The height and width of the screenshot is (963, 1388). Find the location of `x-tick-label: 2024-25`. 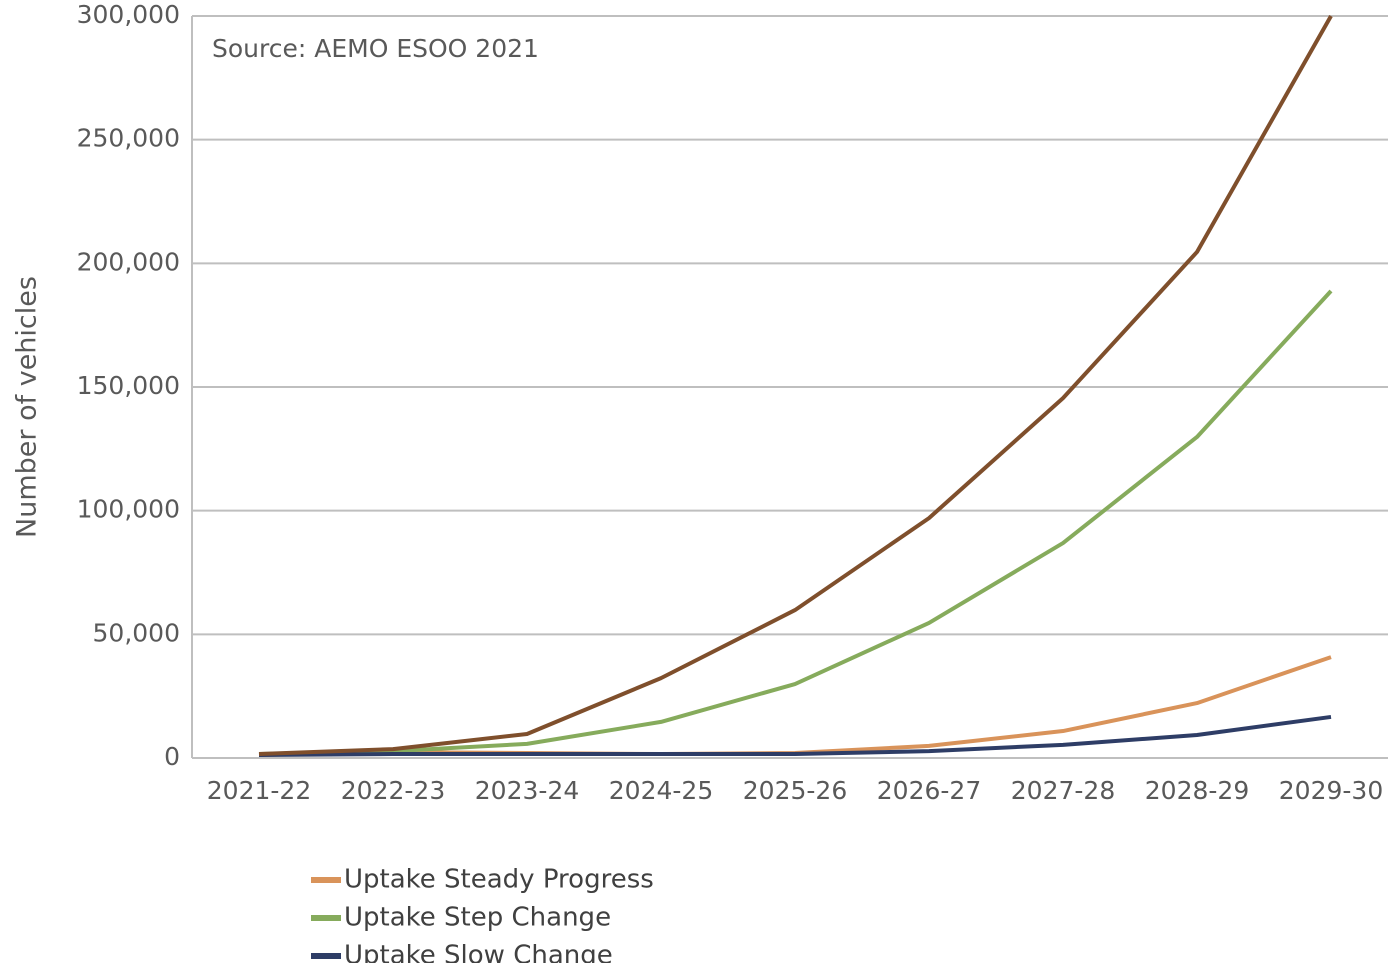

x-tick-label: 2024-25 is located at coordinates (661, 790).